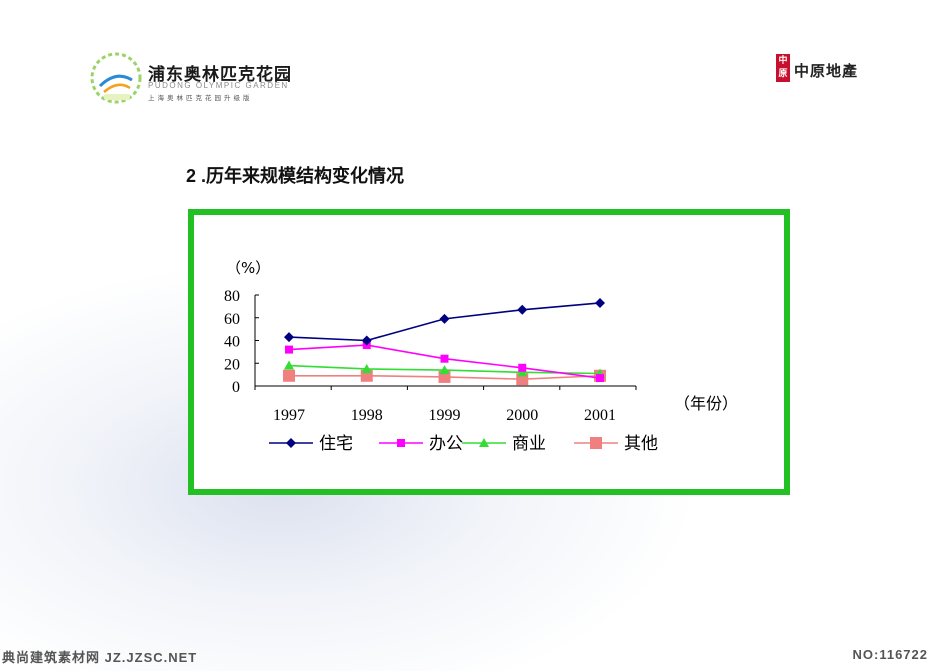  What do you see at coordinates (522, 415) in the screenshot?
I see `x-tick-label: 2000` at bounding box center [522, 415].